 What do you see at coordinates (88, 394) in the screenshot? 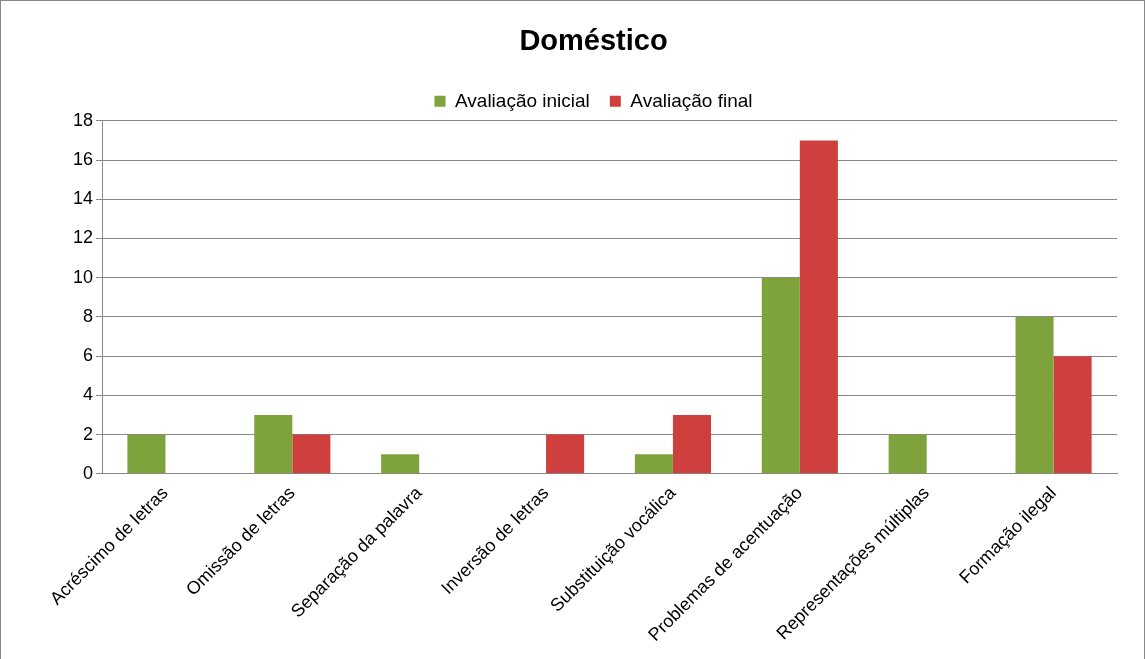
I see `y-tick-label: 4` at bounding box center [88, 394].